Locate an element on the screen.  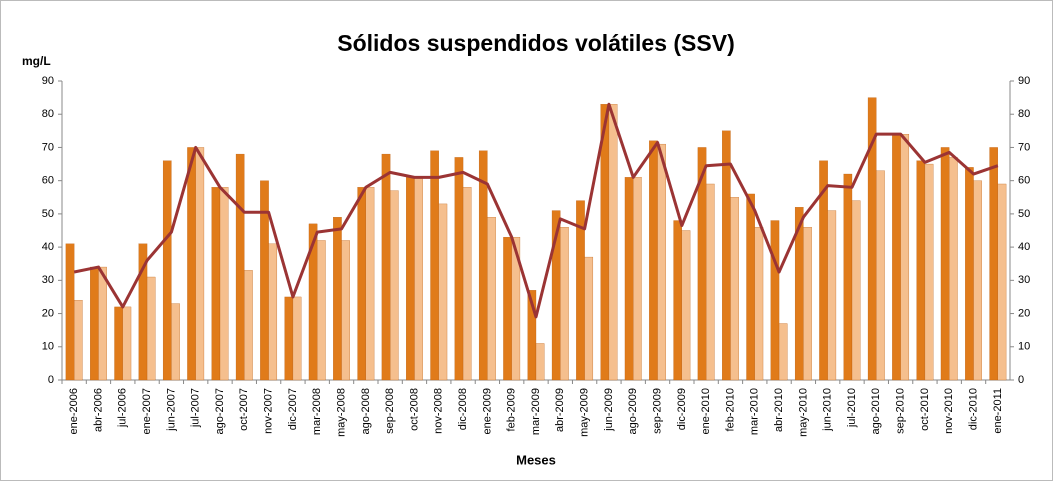
x-tick-label: sep-2009 is located at coordinates (657, 411).